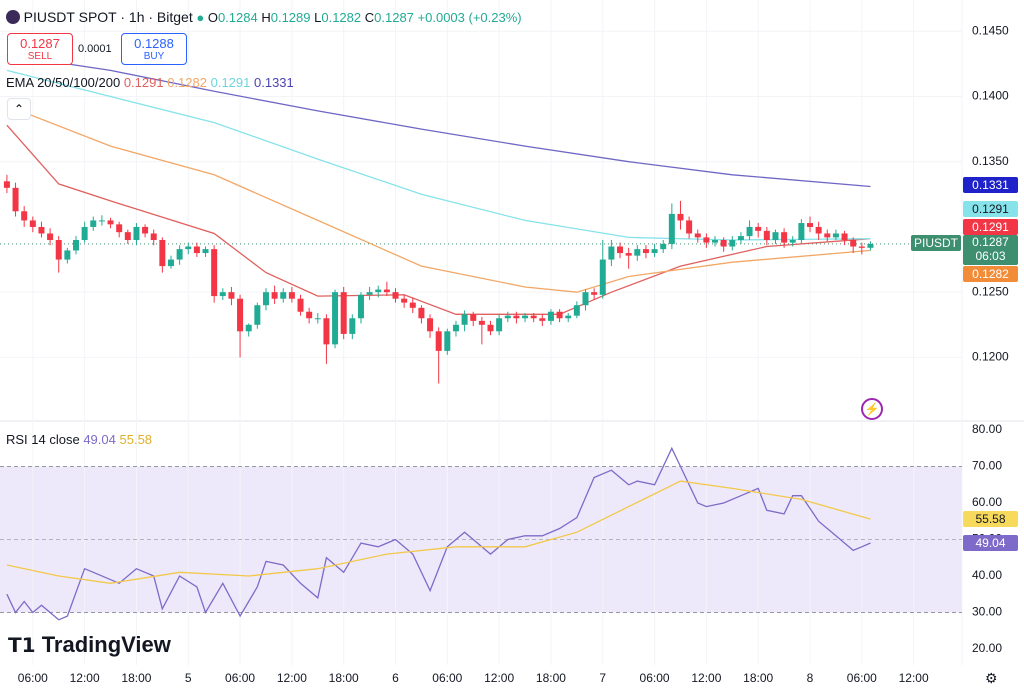 This screenshot has width=1024, height=692. Describe the element at coordinates (318, 17) in the screenshot. I see `l-label: L` at that location.